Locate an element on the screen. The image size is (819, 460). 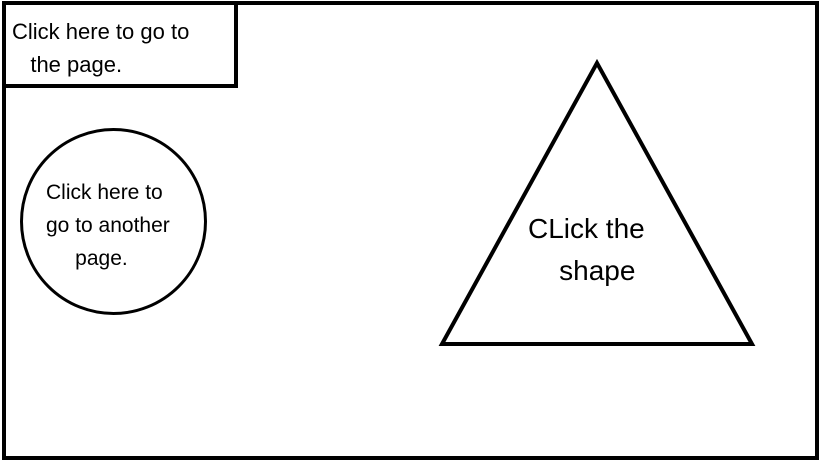
shape-link-label: CLick the shape is located at coordinates (586, 249).